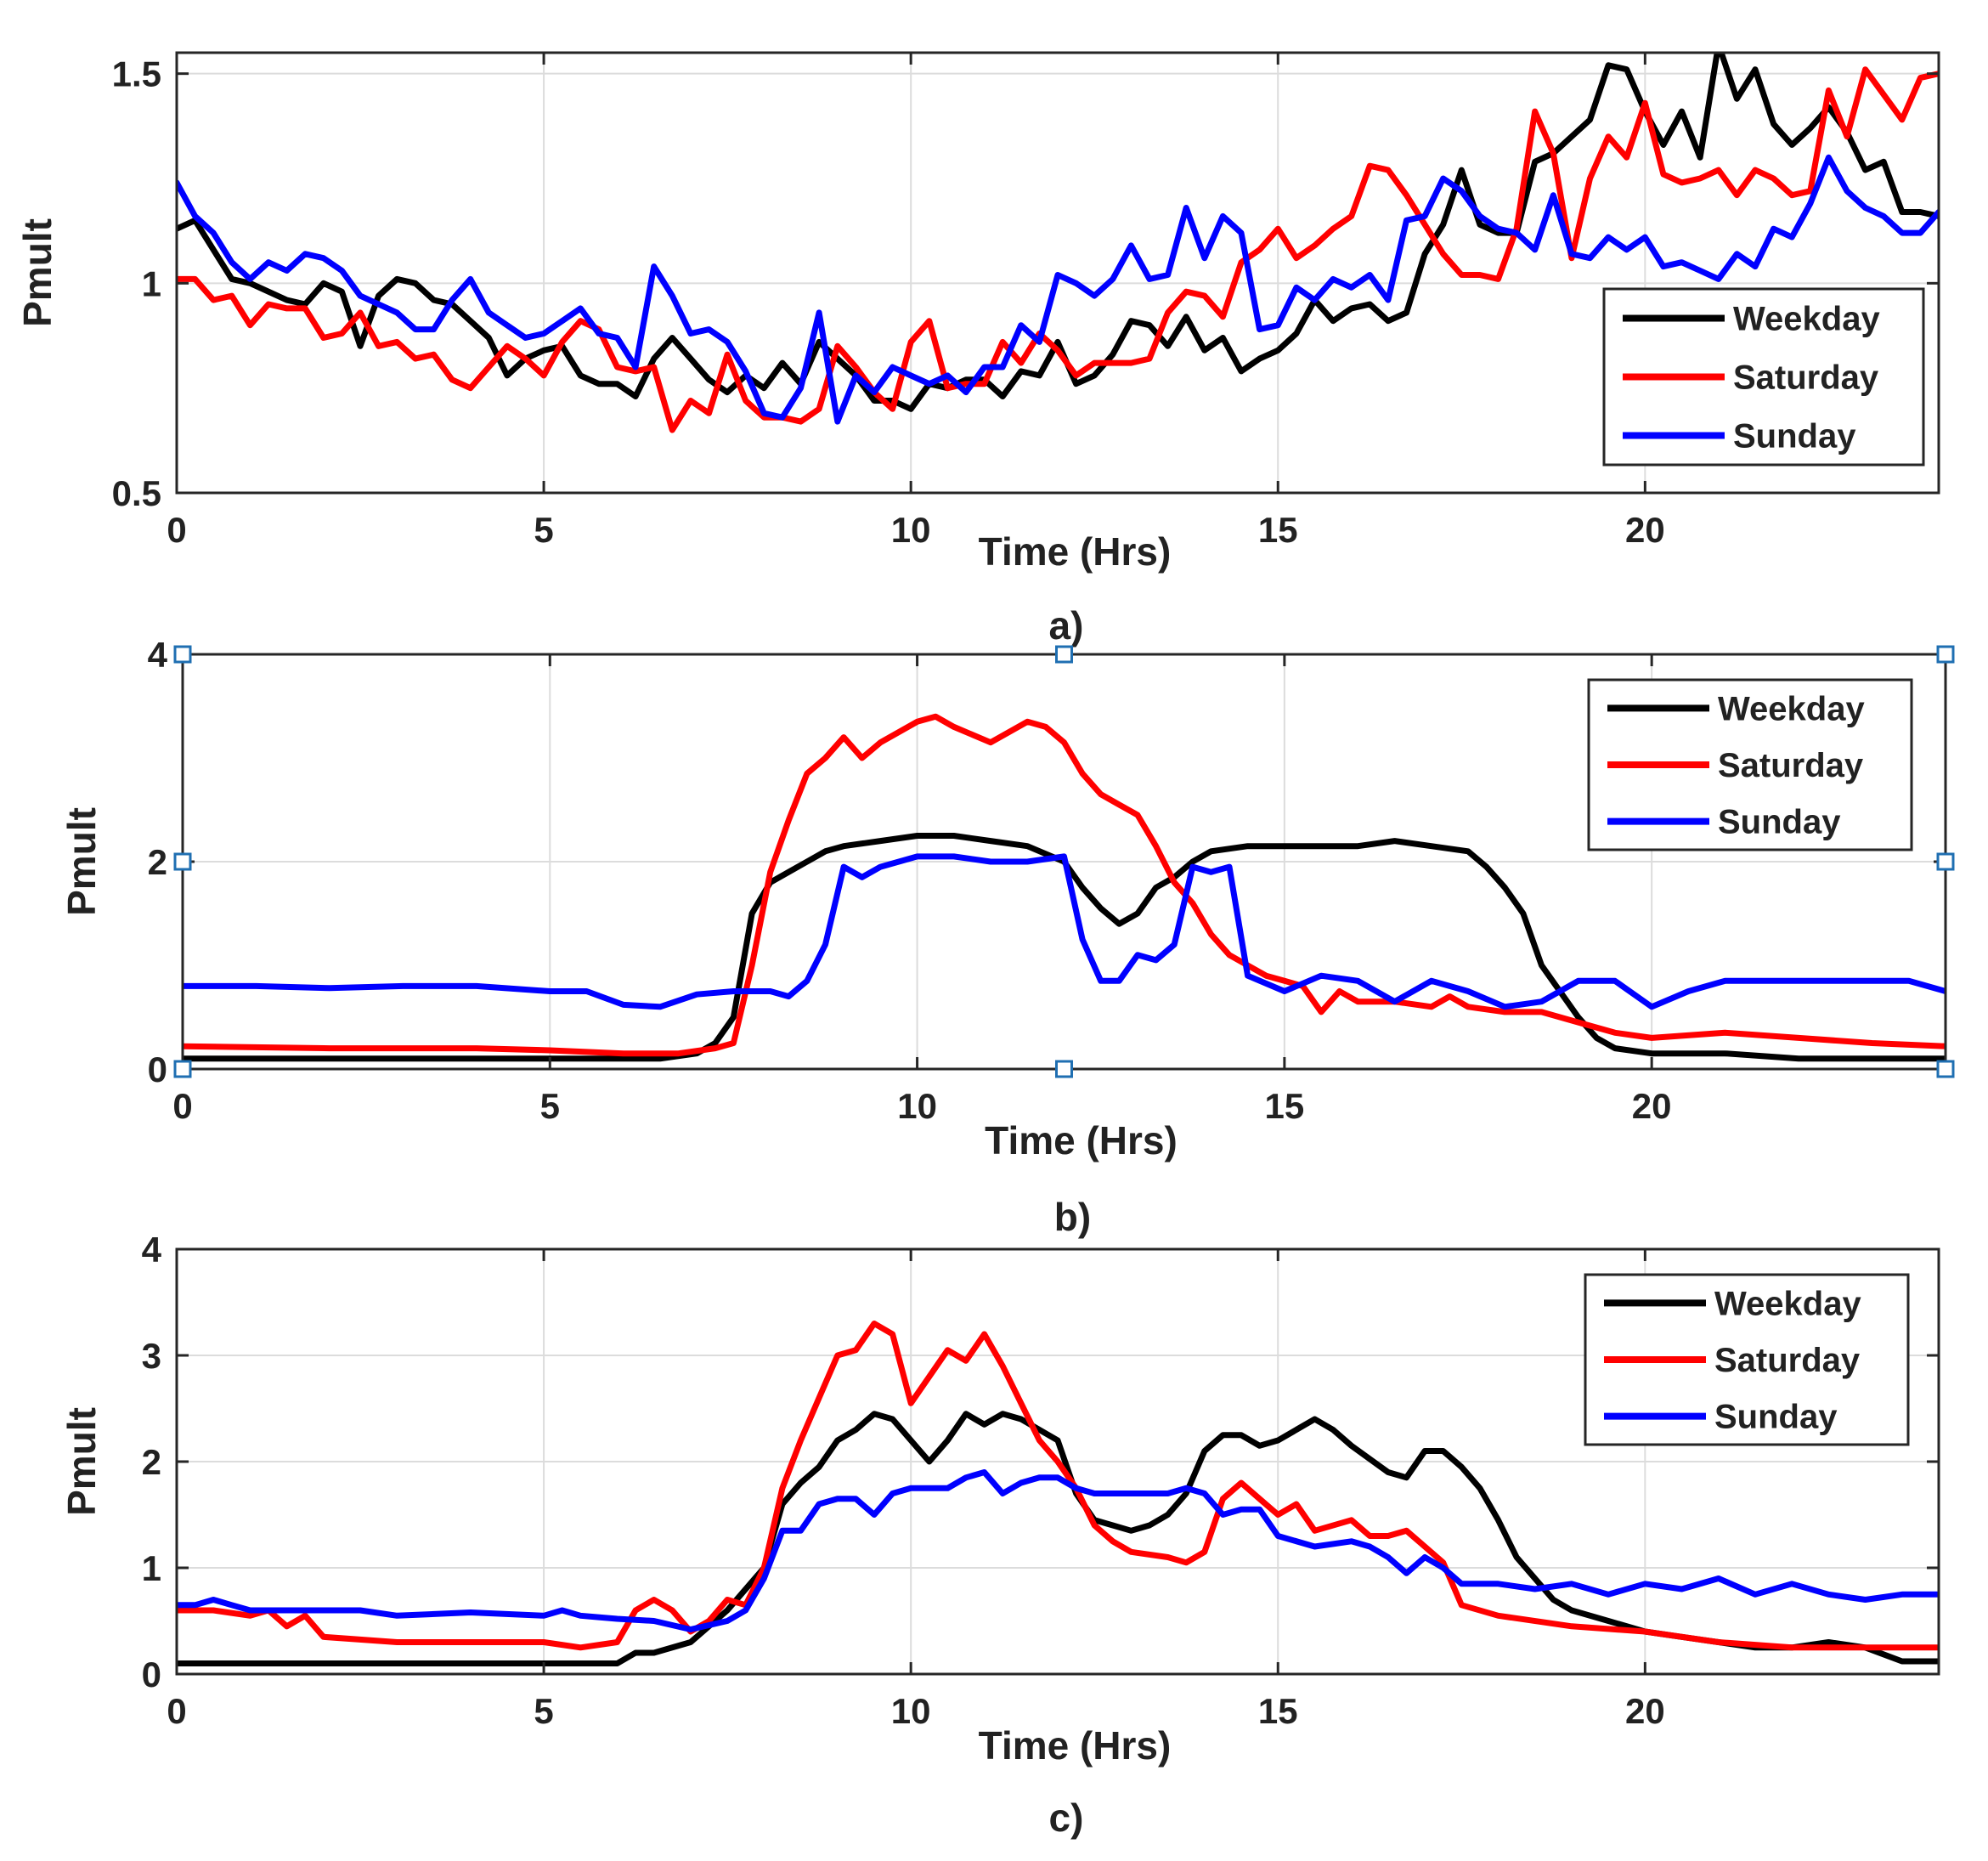 The height and width of the screenshot is (1861, 1988). I want to click on panel-caption: a), so click(1066, 625).